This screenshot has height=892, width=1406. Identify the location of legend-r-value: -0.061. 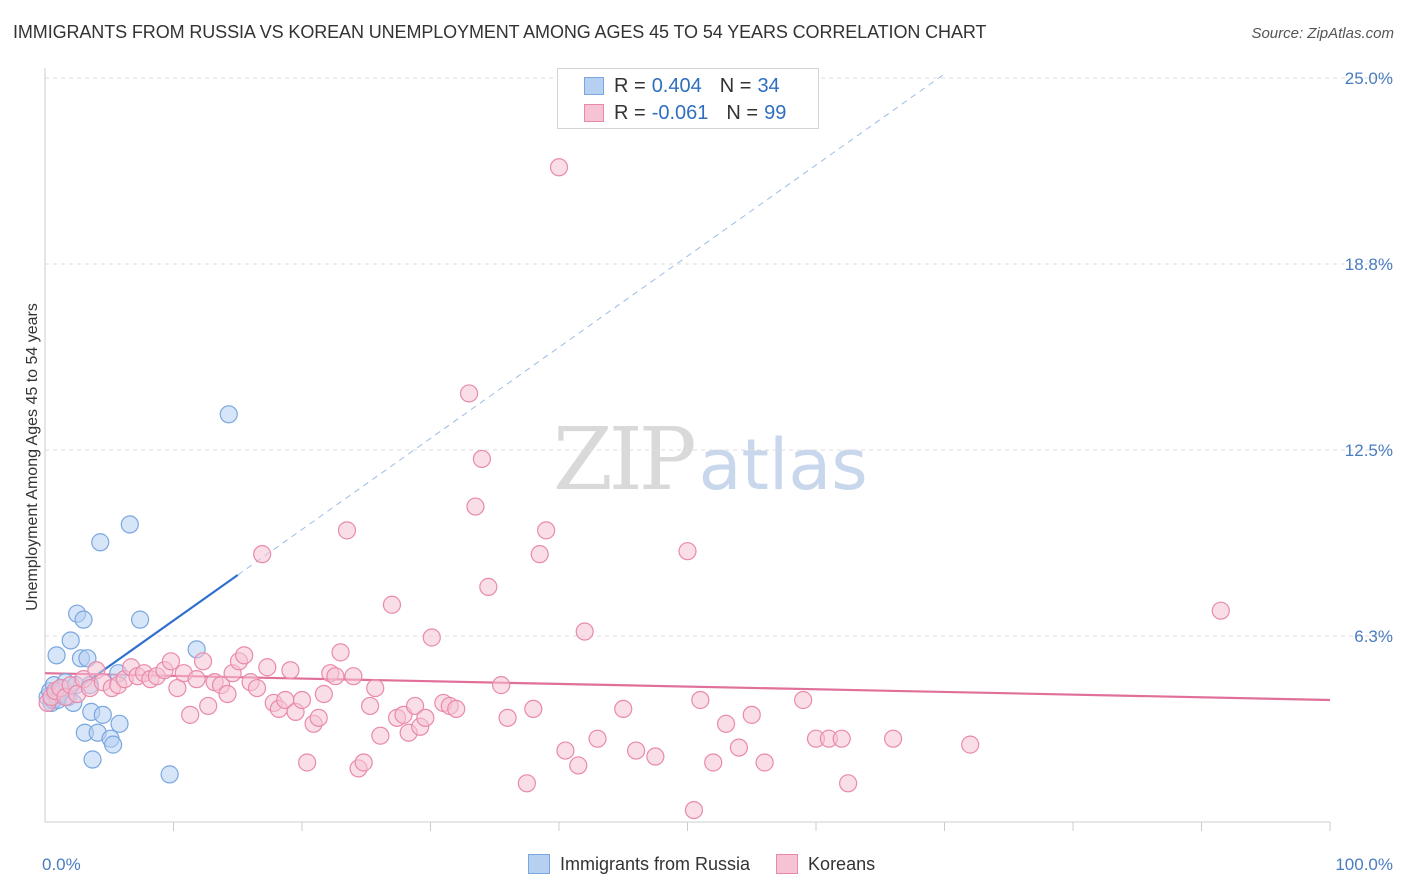
(680, 112).